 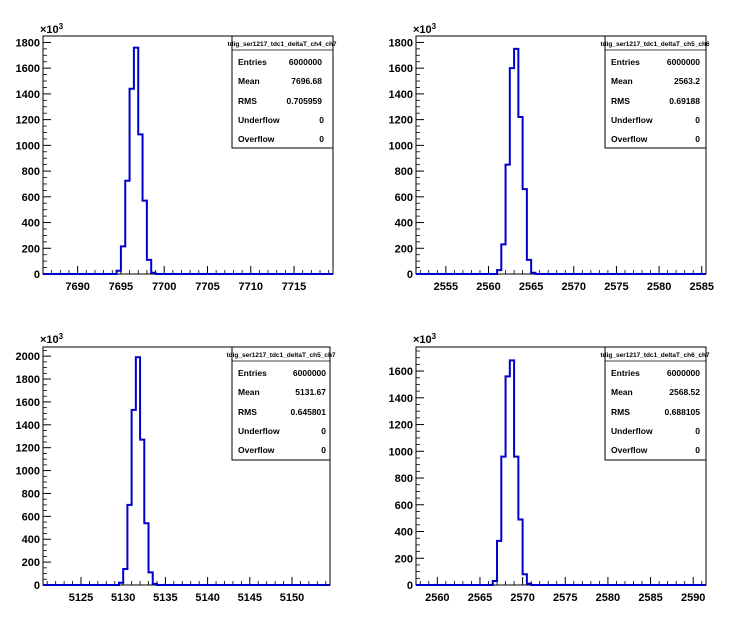 I want to click on histogram-line, so click(x=561, y=472).